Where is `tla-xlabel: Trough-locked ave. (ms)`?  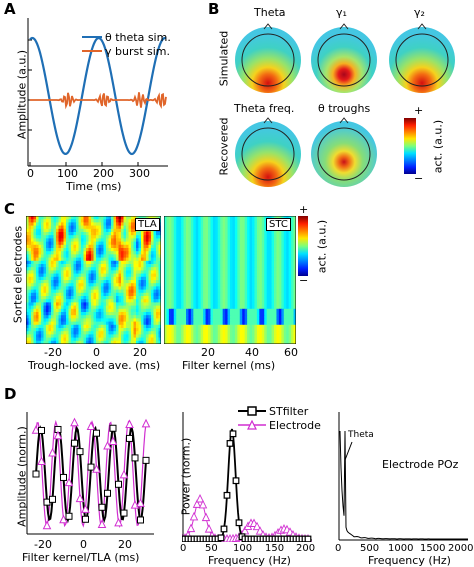 tla-xlabel: Trough-locked ave. (ms) is located at coordinates (94, 365).